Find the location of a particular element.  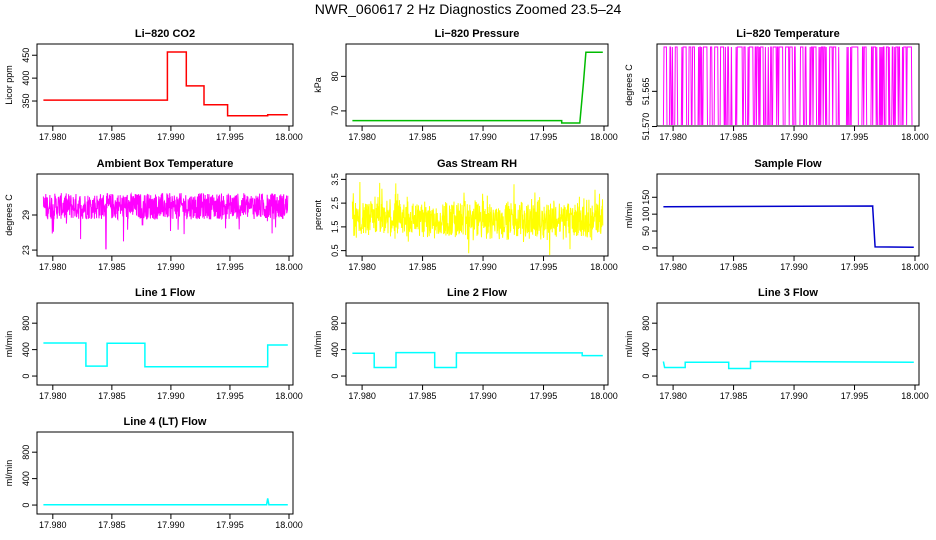

y-tick-label: 150 is located at coordinates (646, 197).